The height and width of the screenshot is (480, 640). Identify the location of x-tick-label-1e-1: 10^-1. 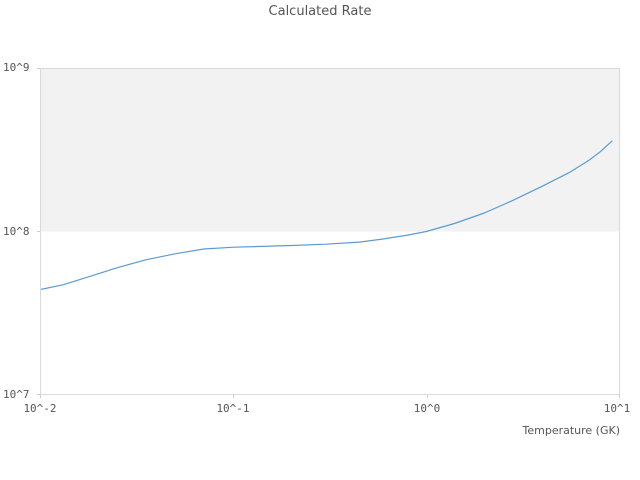
(233, 408).